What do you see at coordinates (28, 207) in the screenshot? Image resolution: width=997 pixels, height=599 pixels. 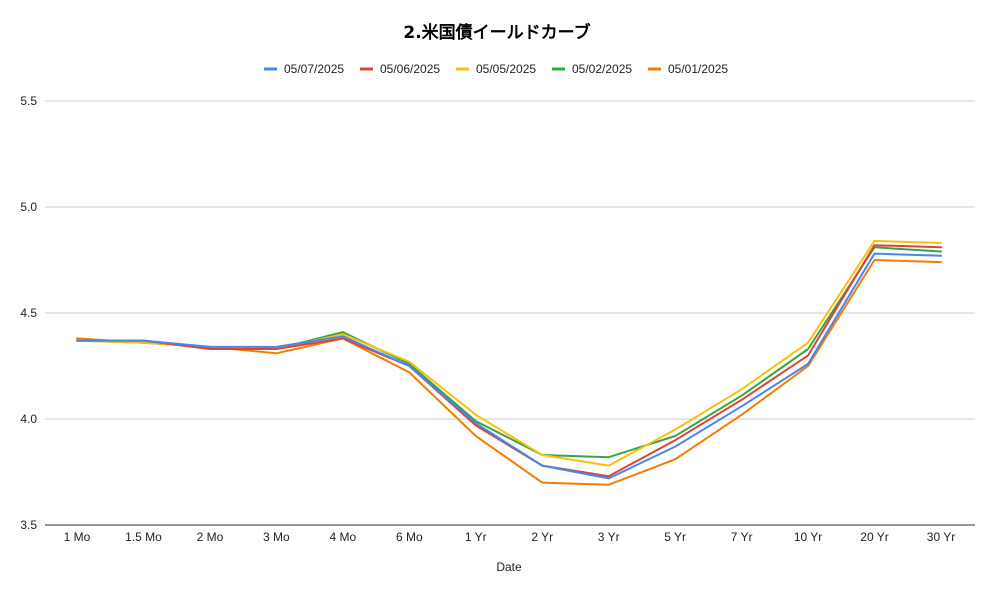 I see `y-tick-label: 5.0` at bounding box center [28, 207].